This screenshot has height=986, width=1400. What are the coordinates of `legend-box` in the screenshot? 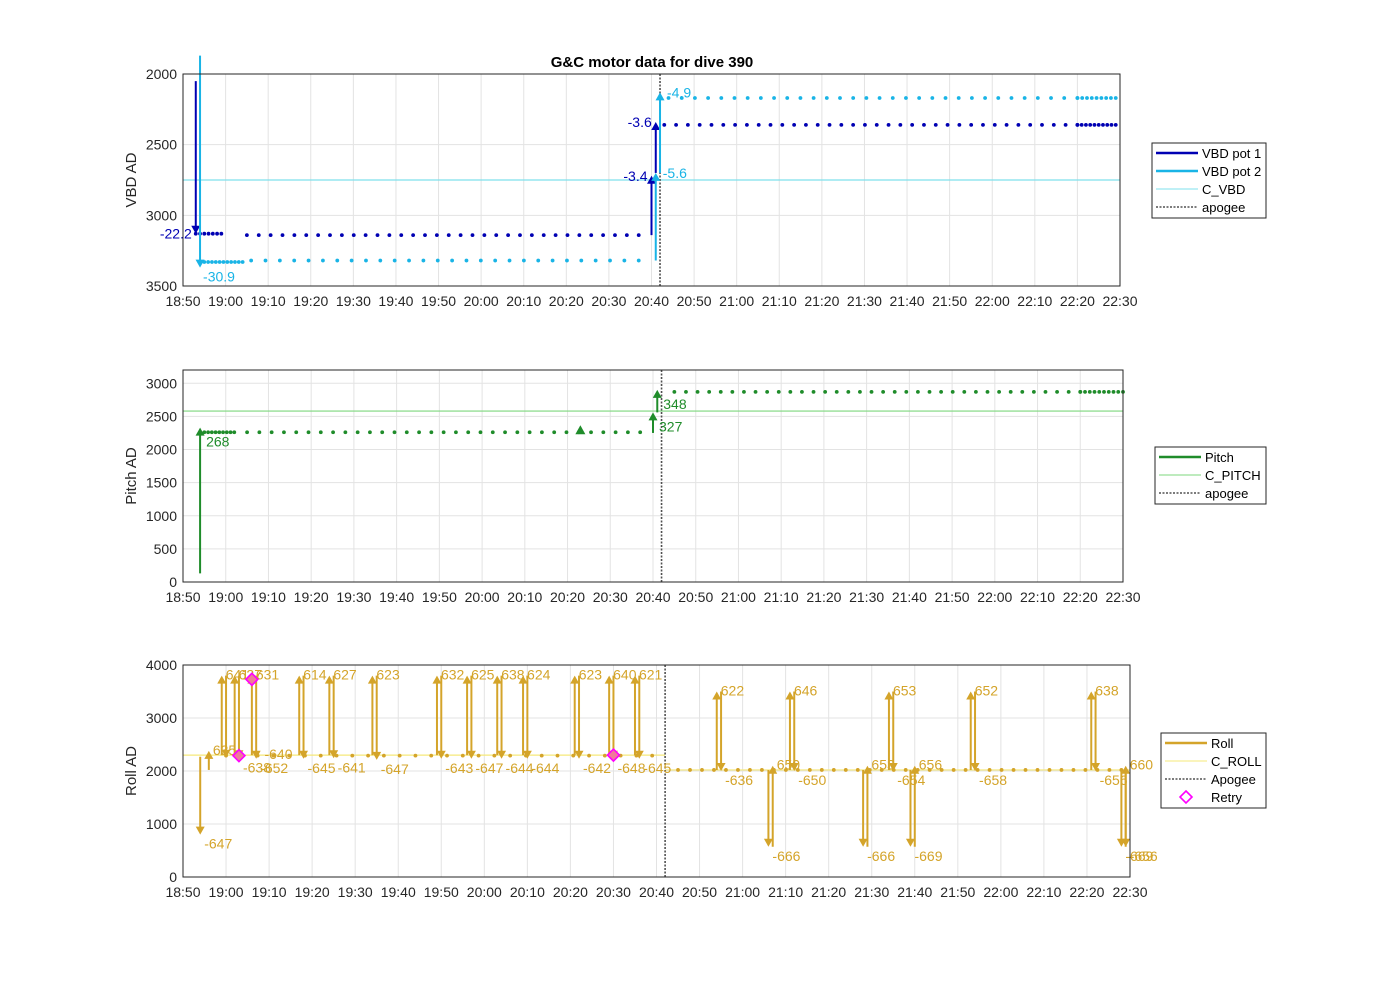 It's located at (1209, 180).